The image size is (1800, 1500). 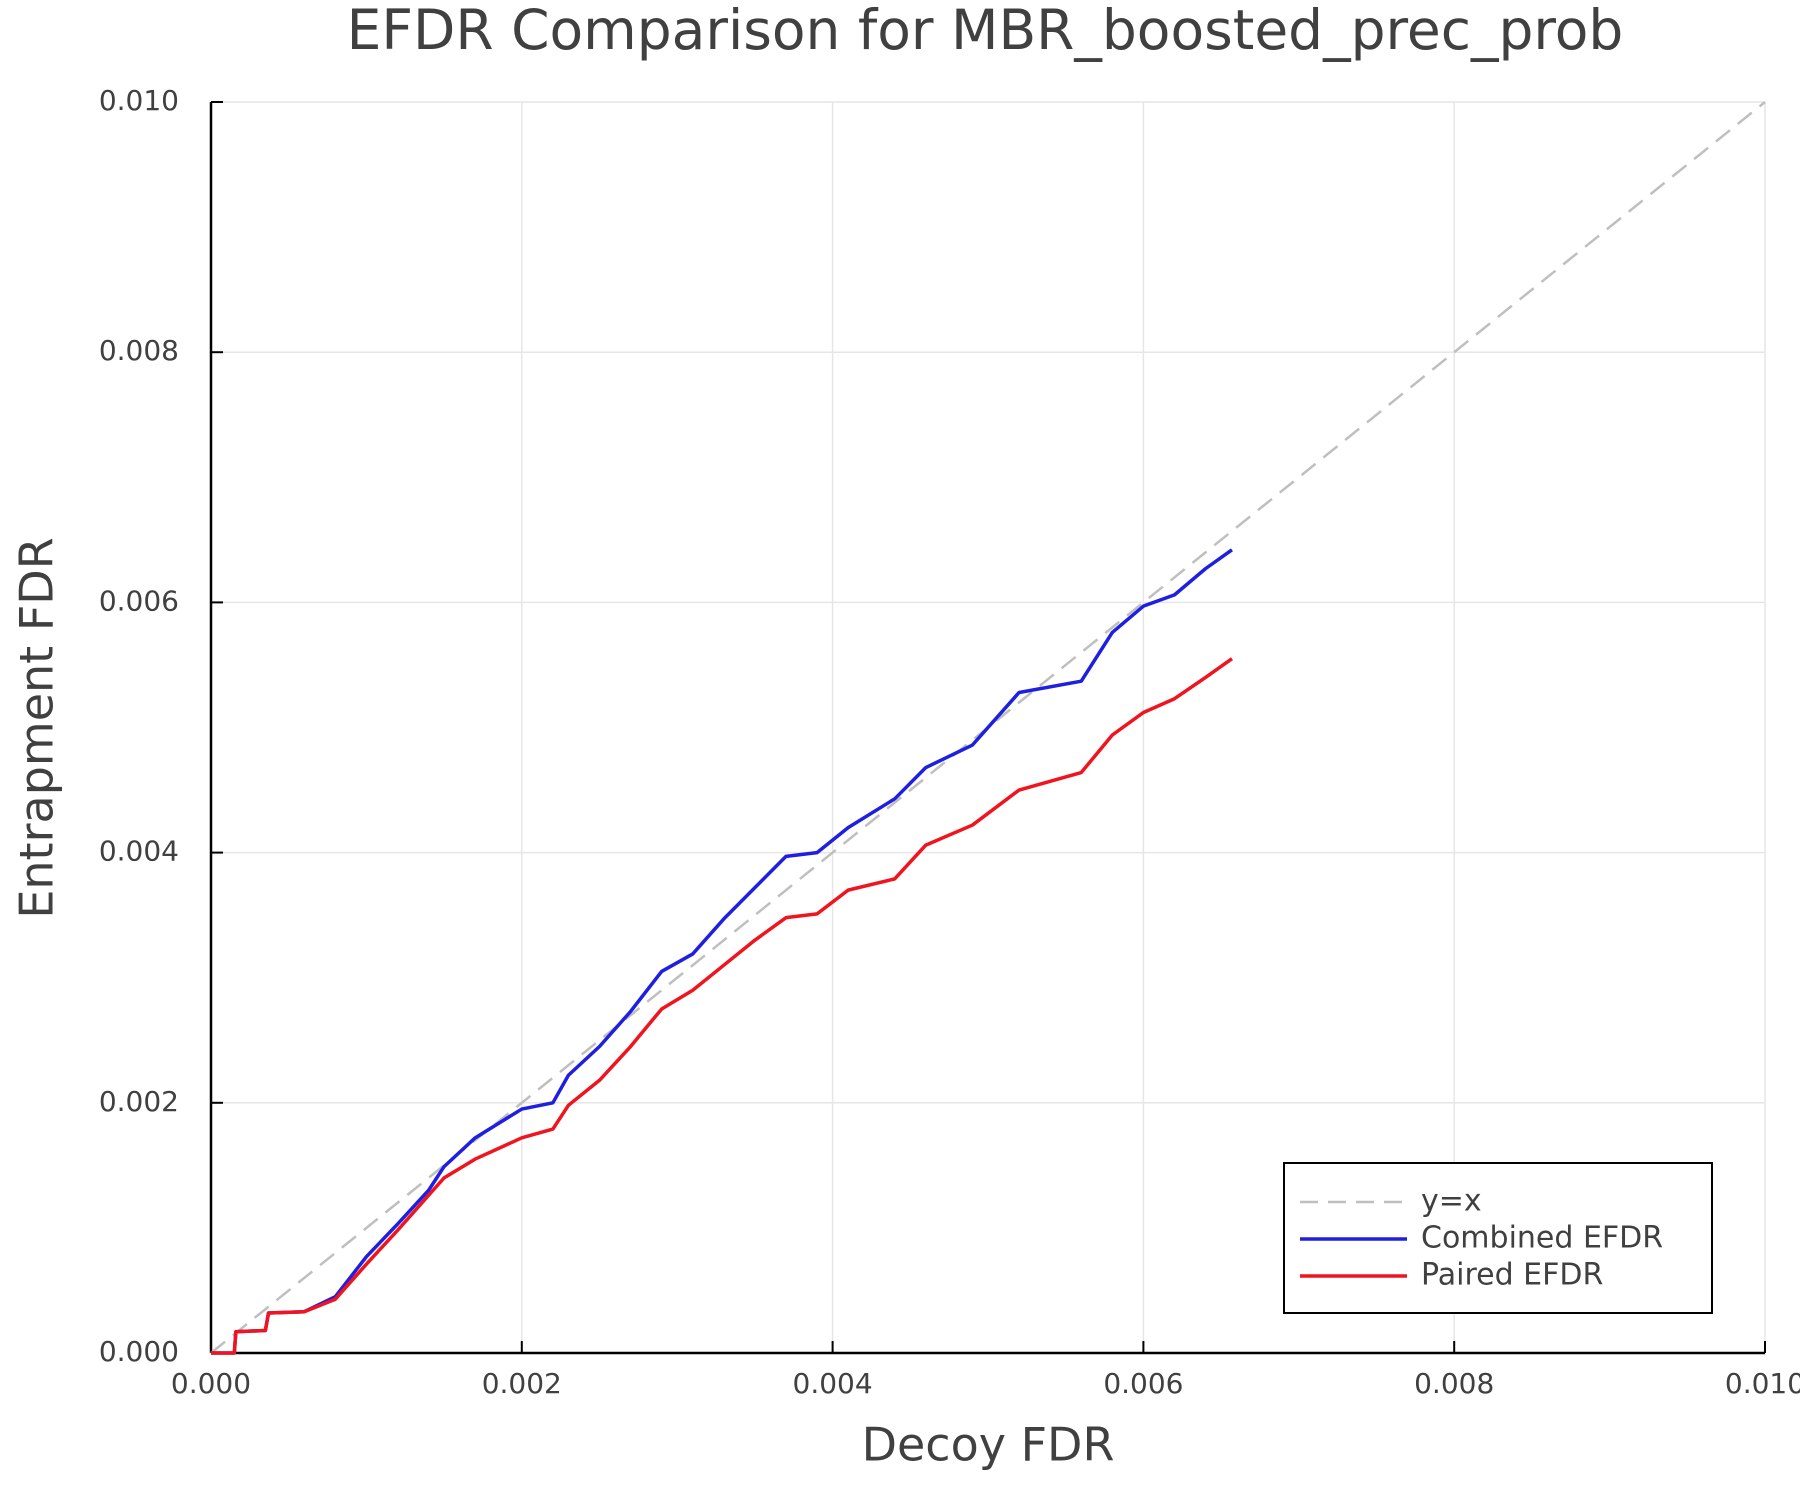 I want to click on y-axis-label: Entrapment FDR, so click(x=37, y=727).